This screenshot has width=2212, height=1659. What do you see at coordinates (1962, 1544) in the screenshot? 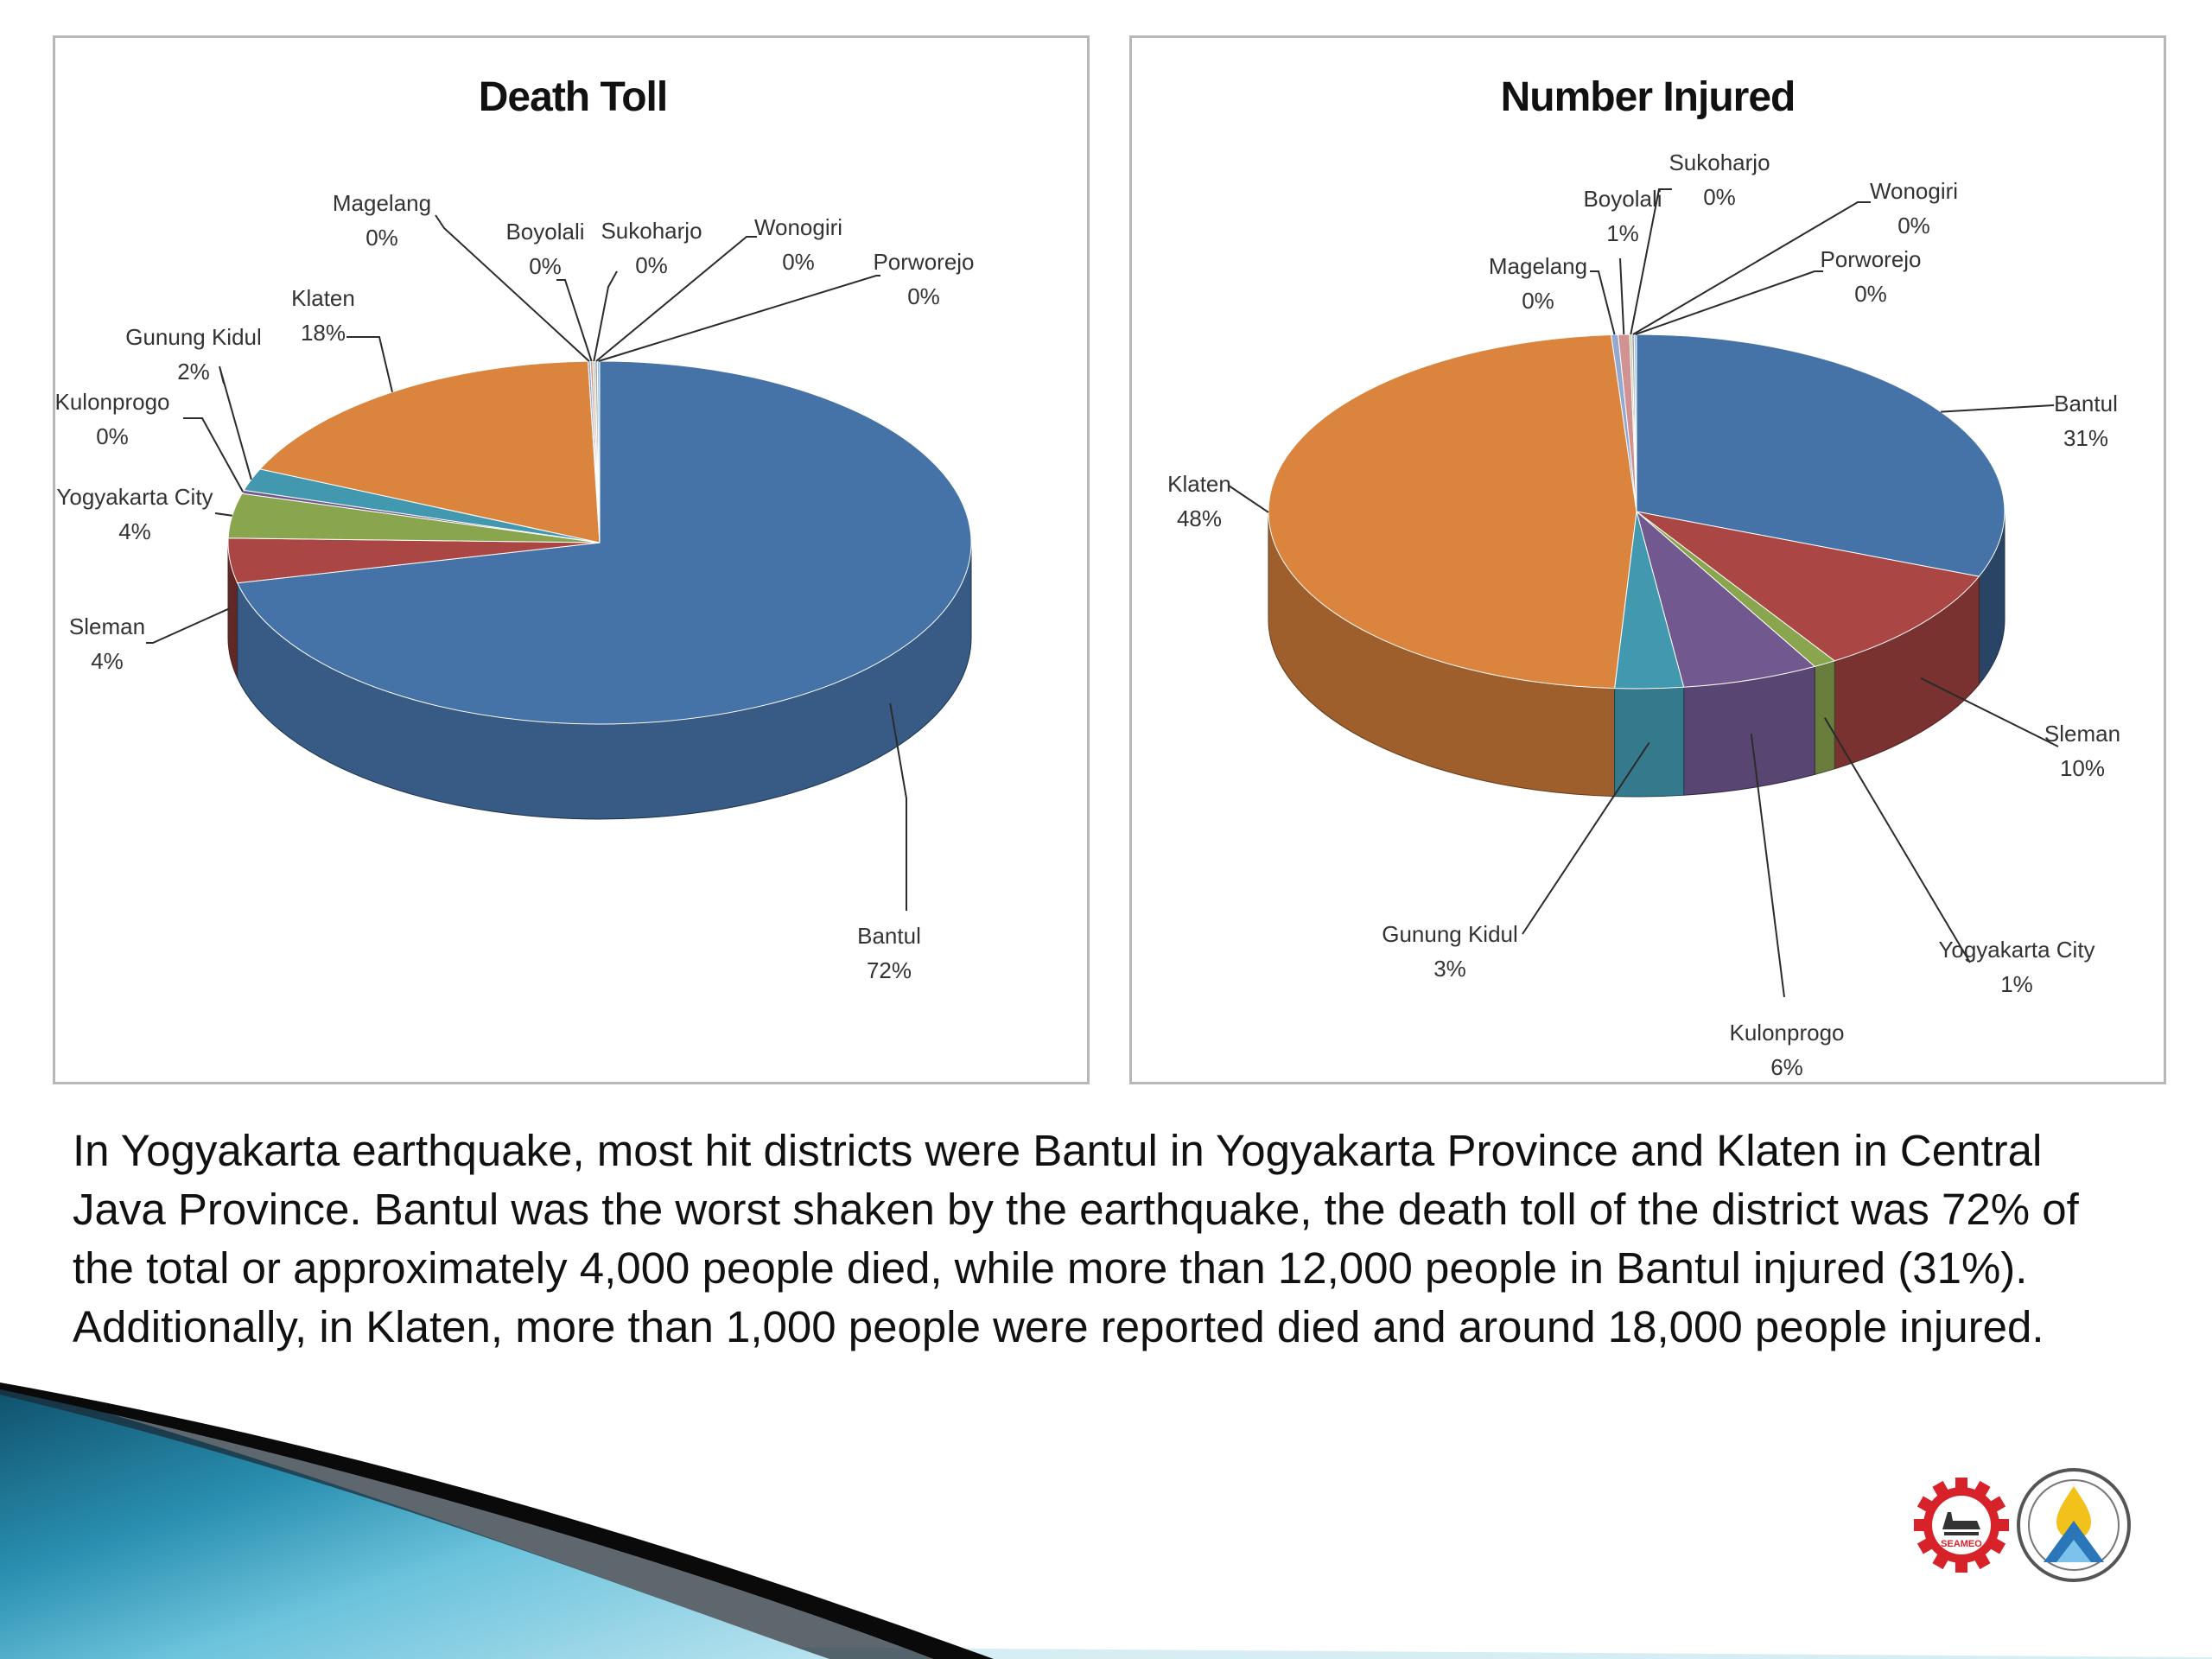
I see `seameo-logo-text: SEAMEO` at bounding box center [1962, 1544].